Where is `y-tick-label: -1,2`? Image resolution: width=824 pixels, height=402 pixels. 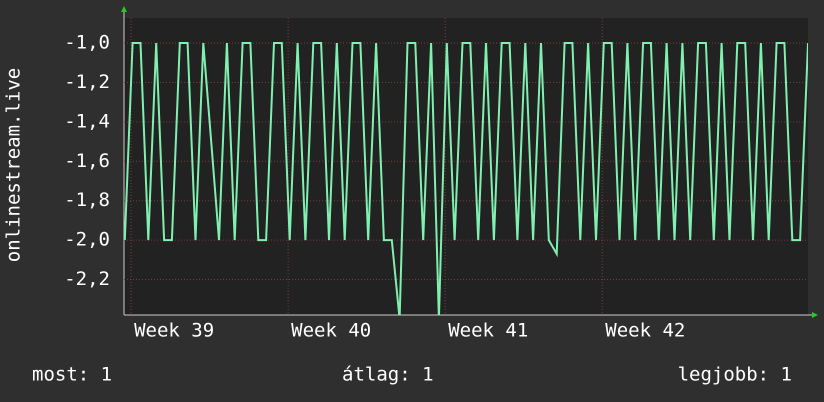
y-tick-label: -1,2 is located at coordinates (87, 82).